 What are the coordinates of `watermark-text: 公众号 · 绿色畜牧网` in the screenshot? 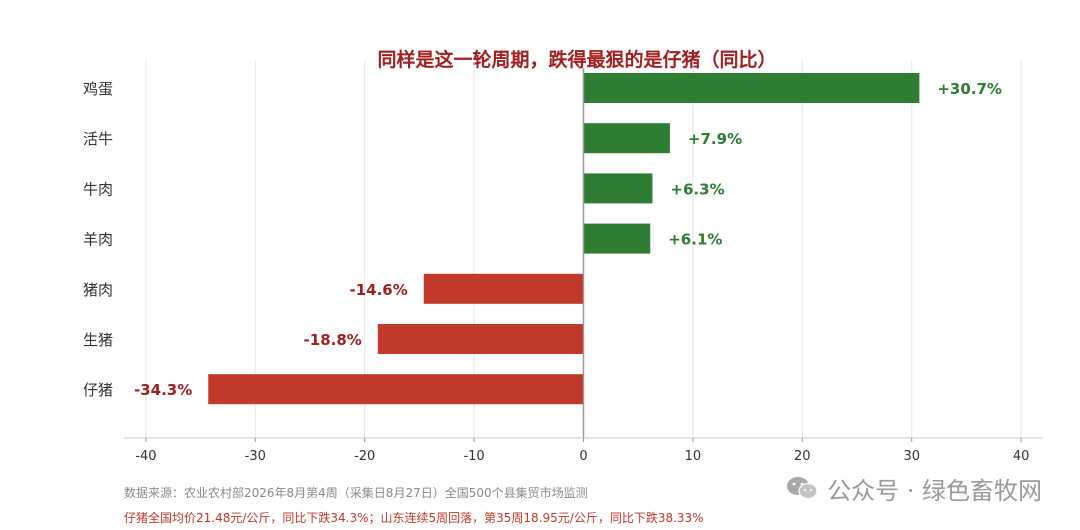 It's located at (934, 490).